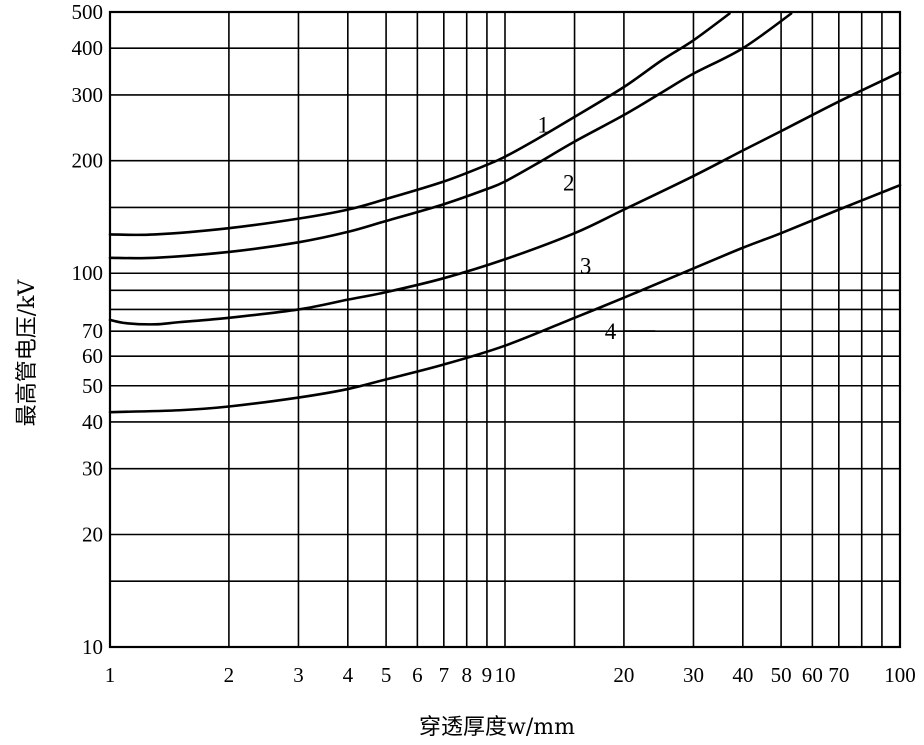 The width and height of the screenshot is (924, 745). Describe the element at coordinates (505, 675) in the screenshot. I see `x-tick-label: 10` at that location.